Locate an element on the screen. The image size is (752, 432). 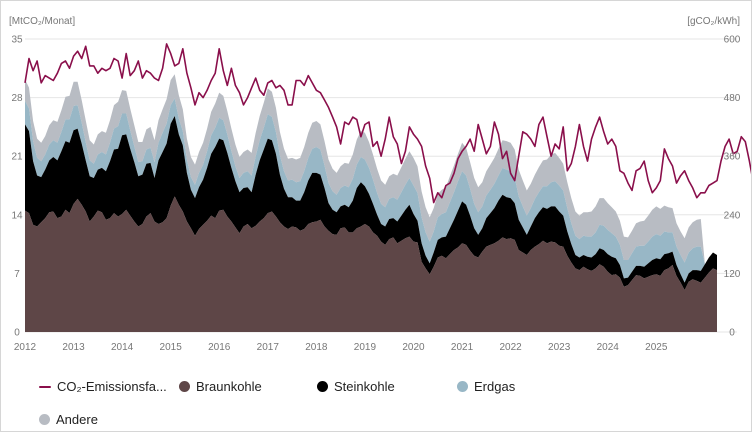
legend-andere-swatch is located at coordinates (44, 419).